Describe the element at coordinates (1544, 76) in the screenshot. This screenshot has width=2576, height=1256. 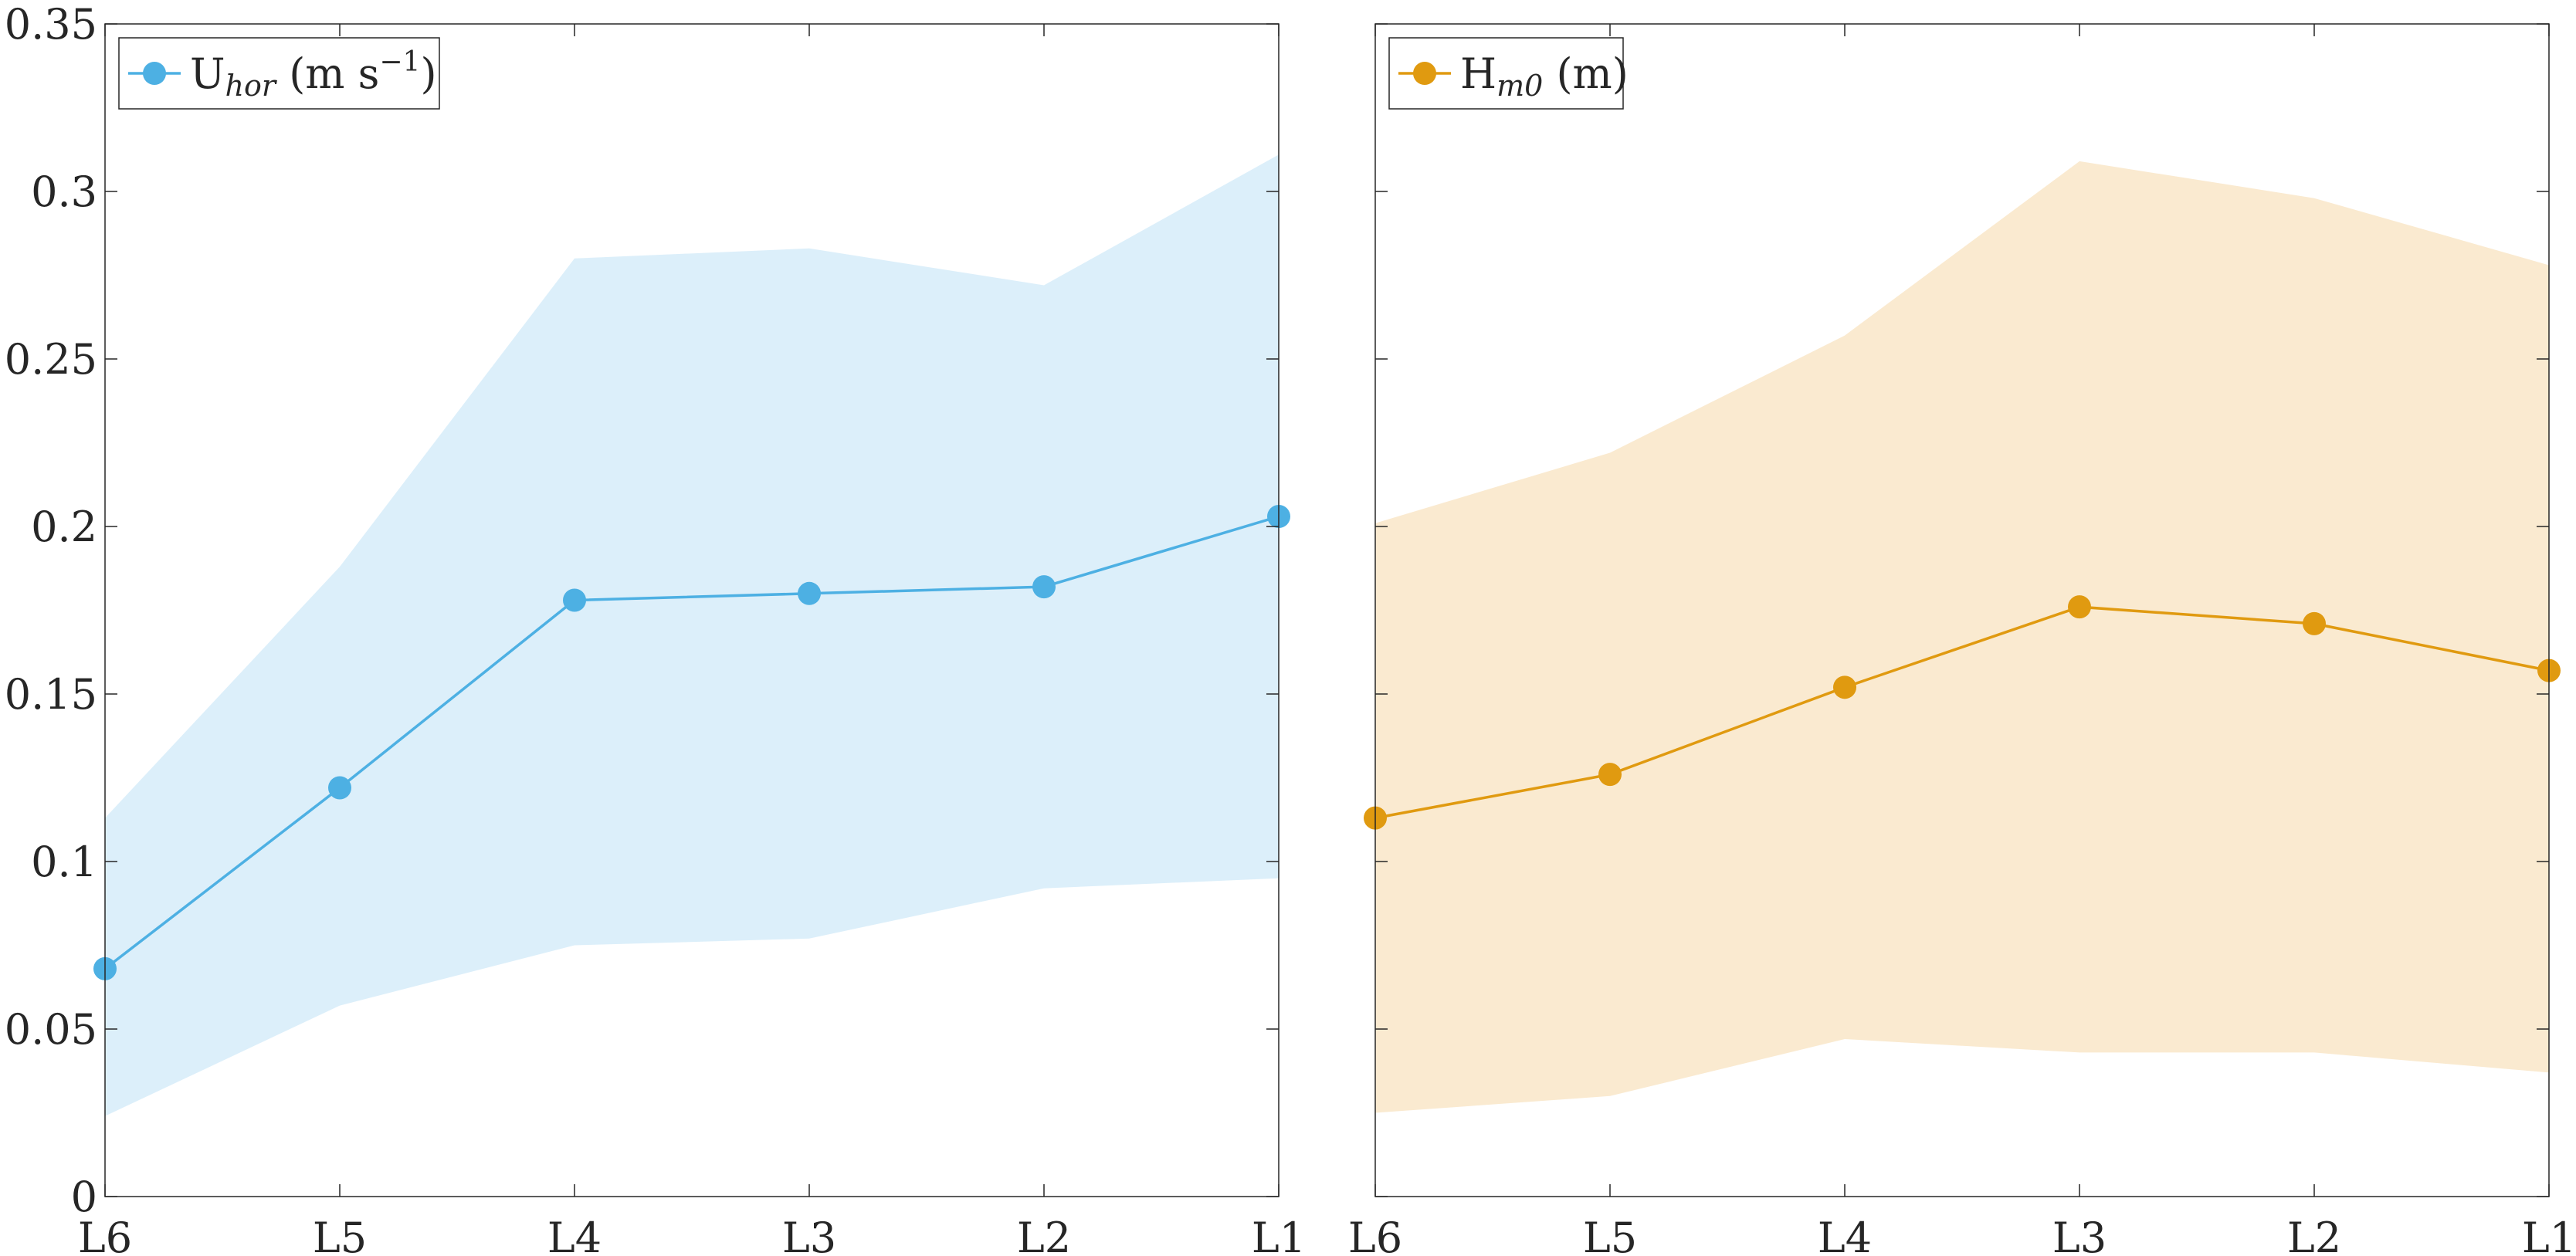
I see `legend-label: Hm0 (m)` at that location.